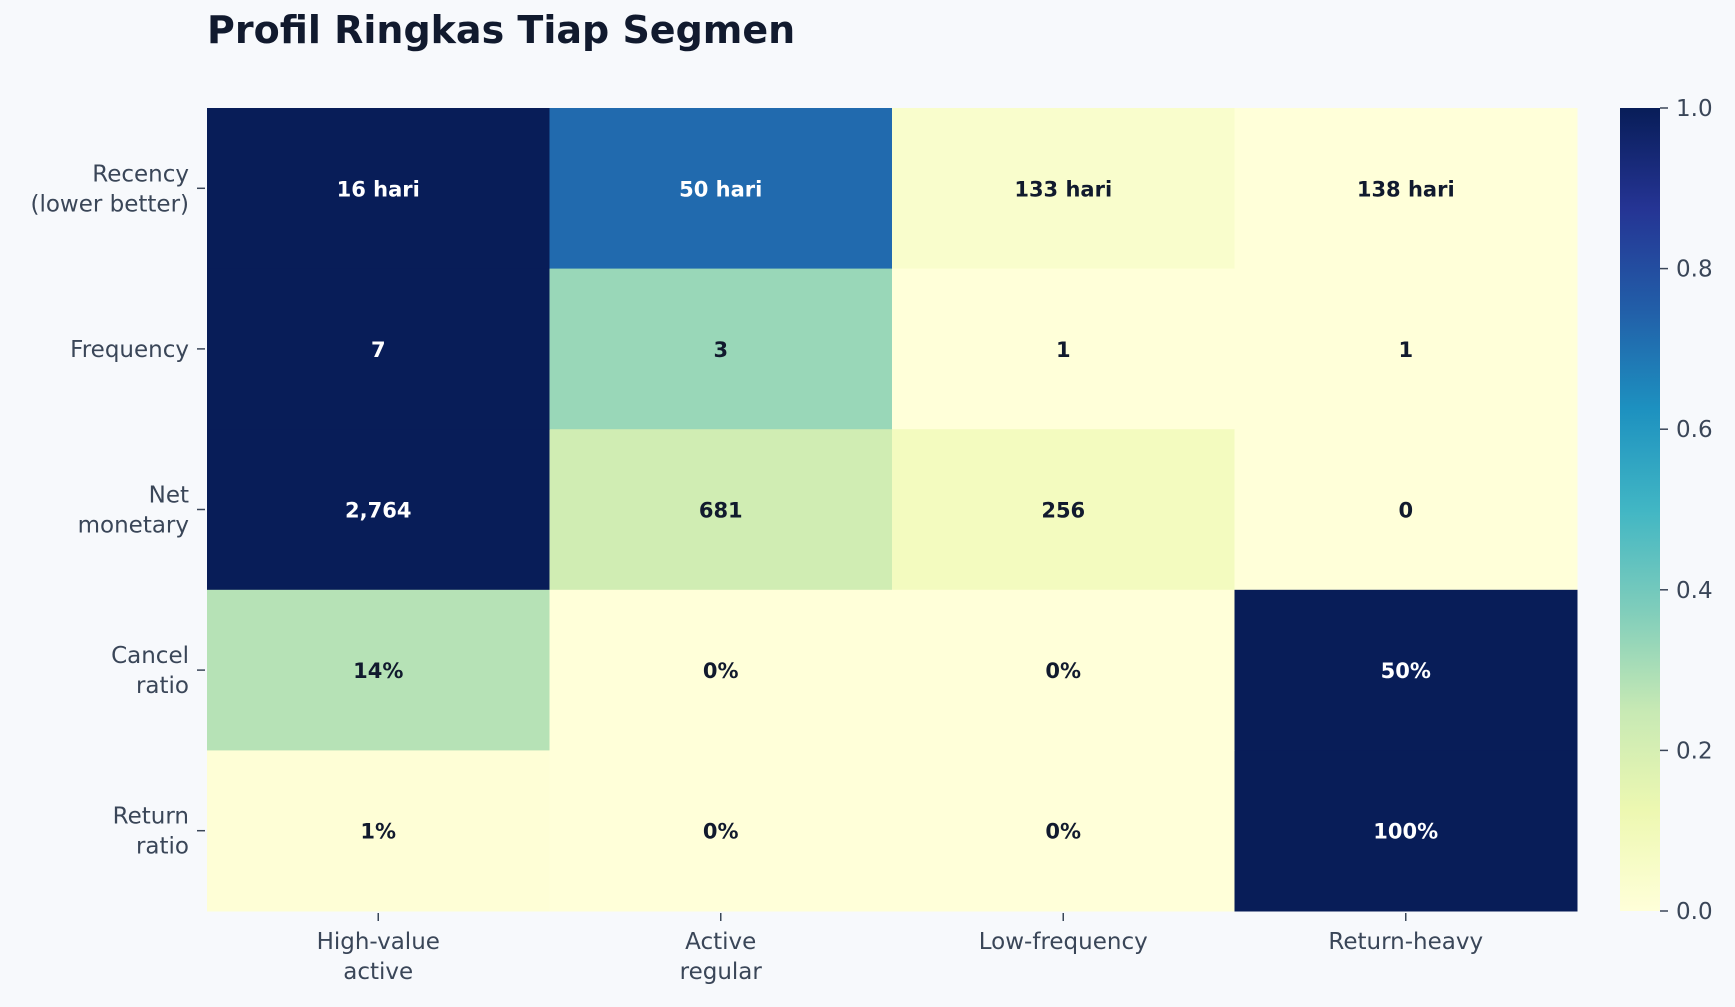 The height and width of the screenshot is (1007, 1735). I want to click on chart-title: Profil Ringkas Tiap Segmen, so click(501, 30).